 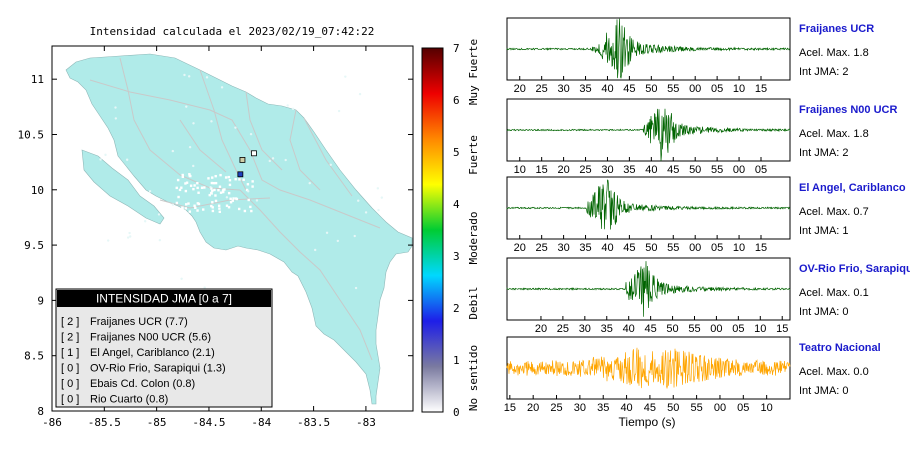 I want to click on colorbar-tick-label: 6, so click(x=456, y=100).